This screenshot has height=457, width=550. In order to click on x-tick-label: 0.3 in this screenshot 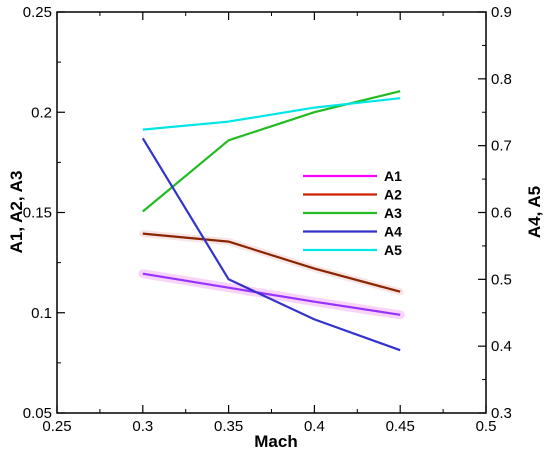, I will do `click(142, 426)`.